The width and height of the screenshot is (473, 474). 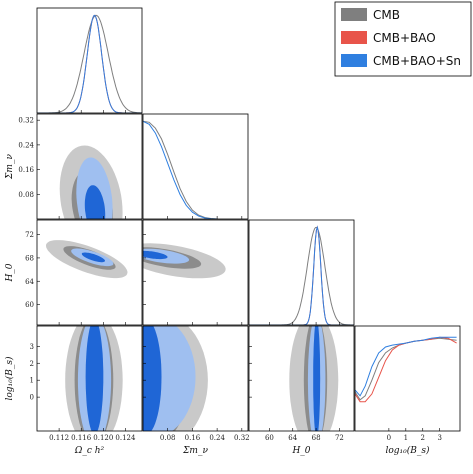 I want to click on xtick-label-H0-1: 64, so click(x=292, y=438).